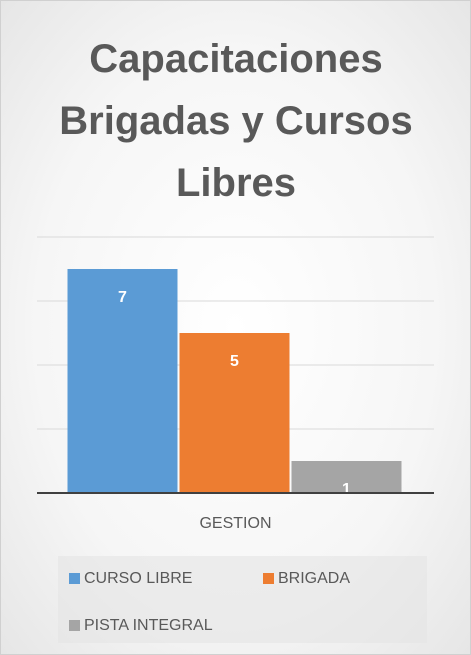 The width and height of the screenshot is (471, 655). Describe the element at coordinates (138, 578) in the screenshot. I see `legend-label: CURSO LIBRE` at that location.